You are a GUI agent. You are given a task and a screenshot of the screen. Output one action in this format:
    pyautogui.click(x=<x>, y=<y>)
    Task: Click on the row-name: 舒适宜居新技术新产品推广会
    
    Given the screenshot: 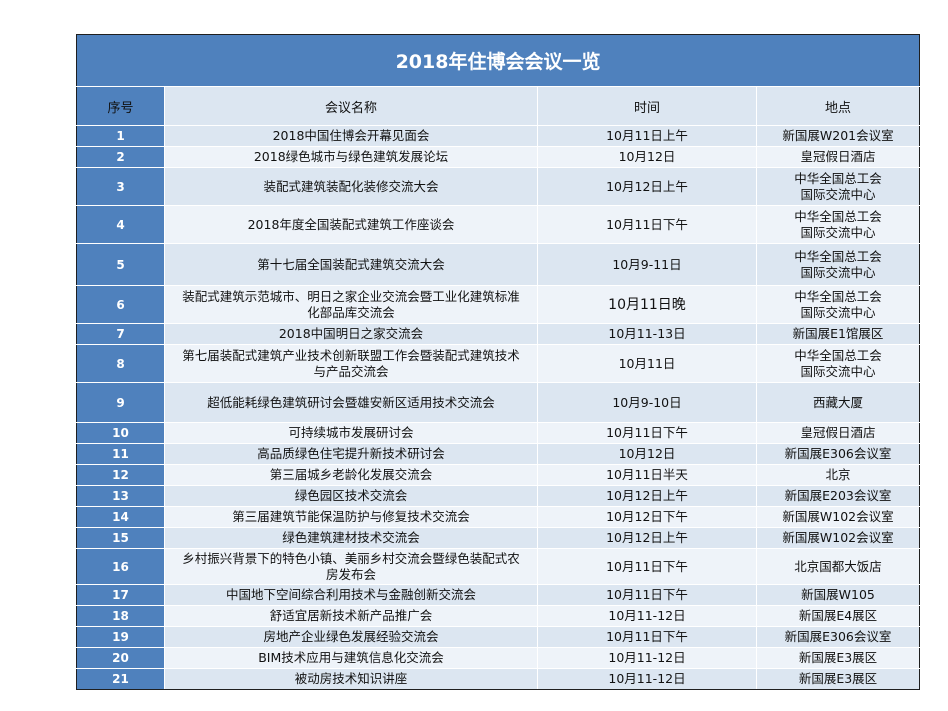 What is the action you would take?
    pyautogui.click(x=351, y=616)
    